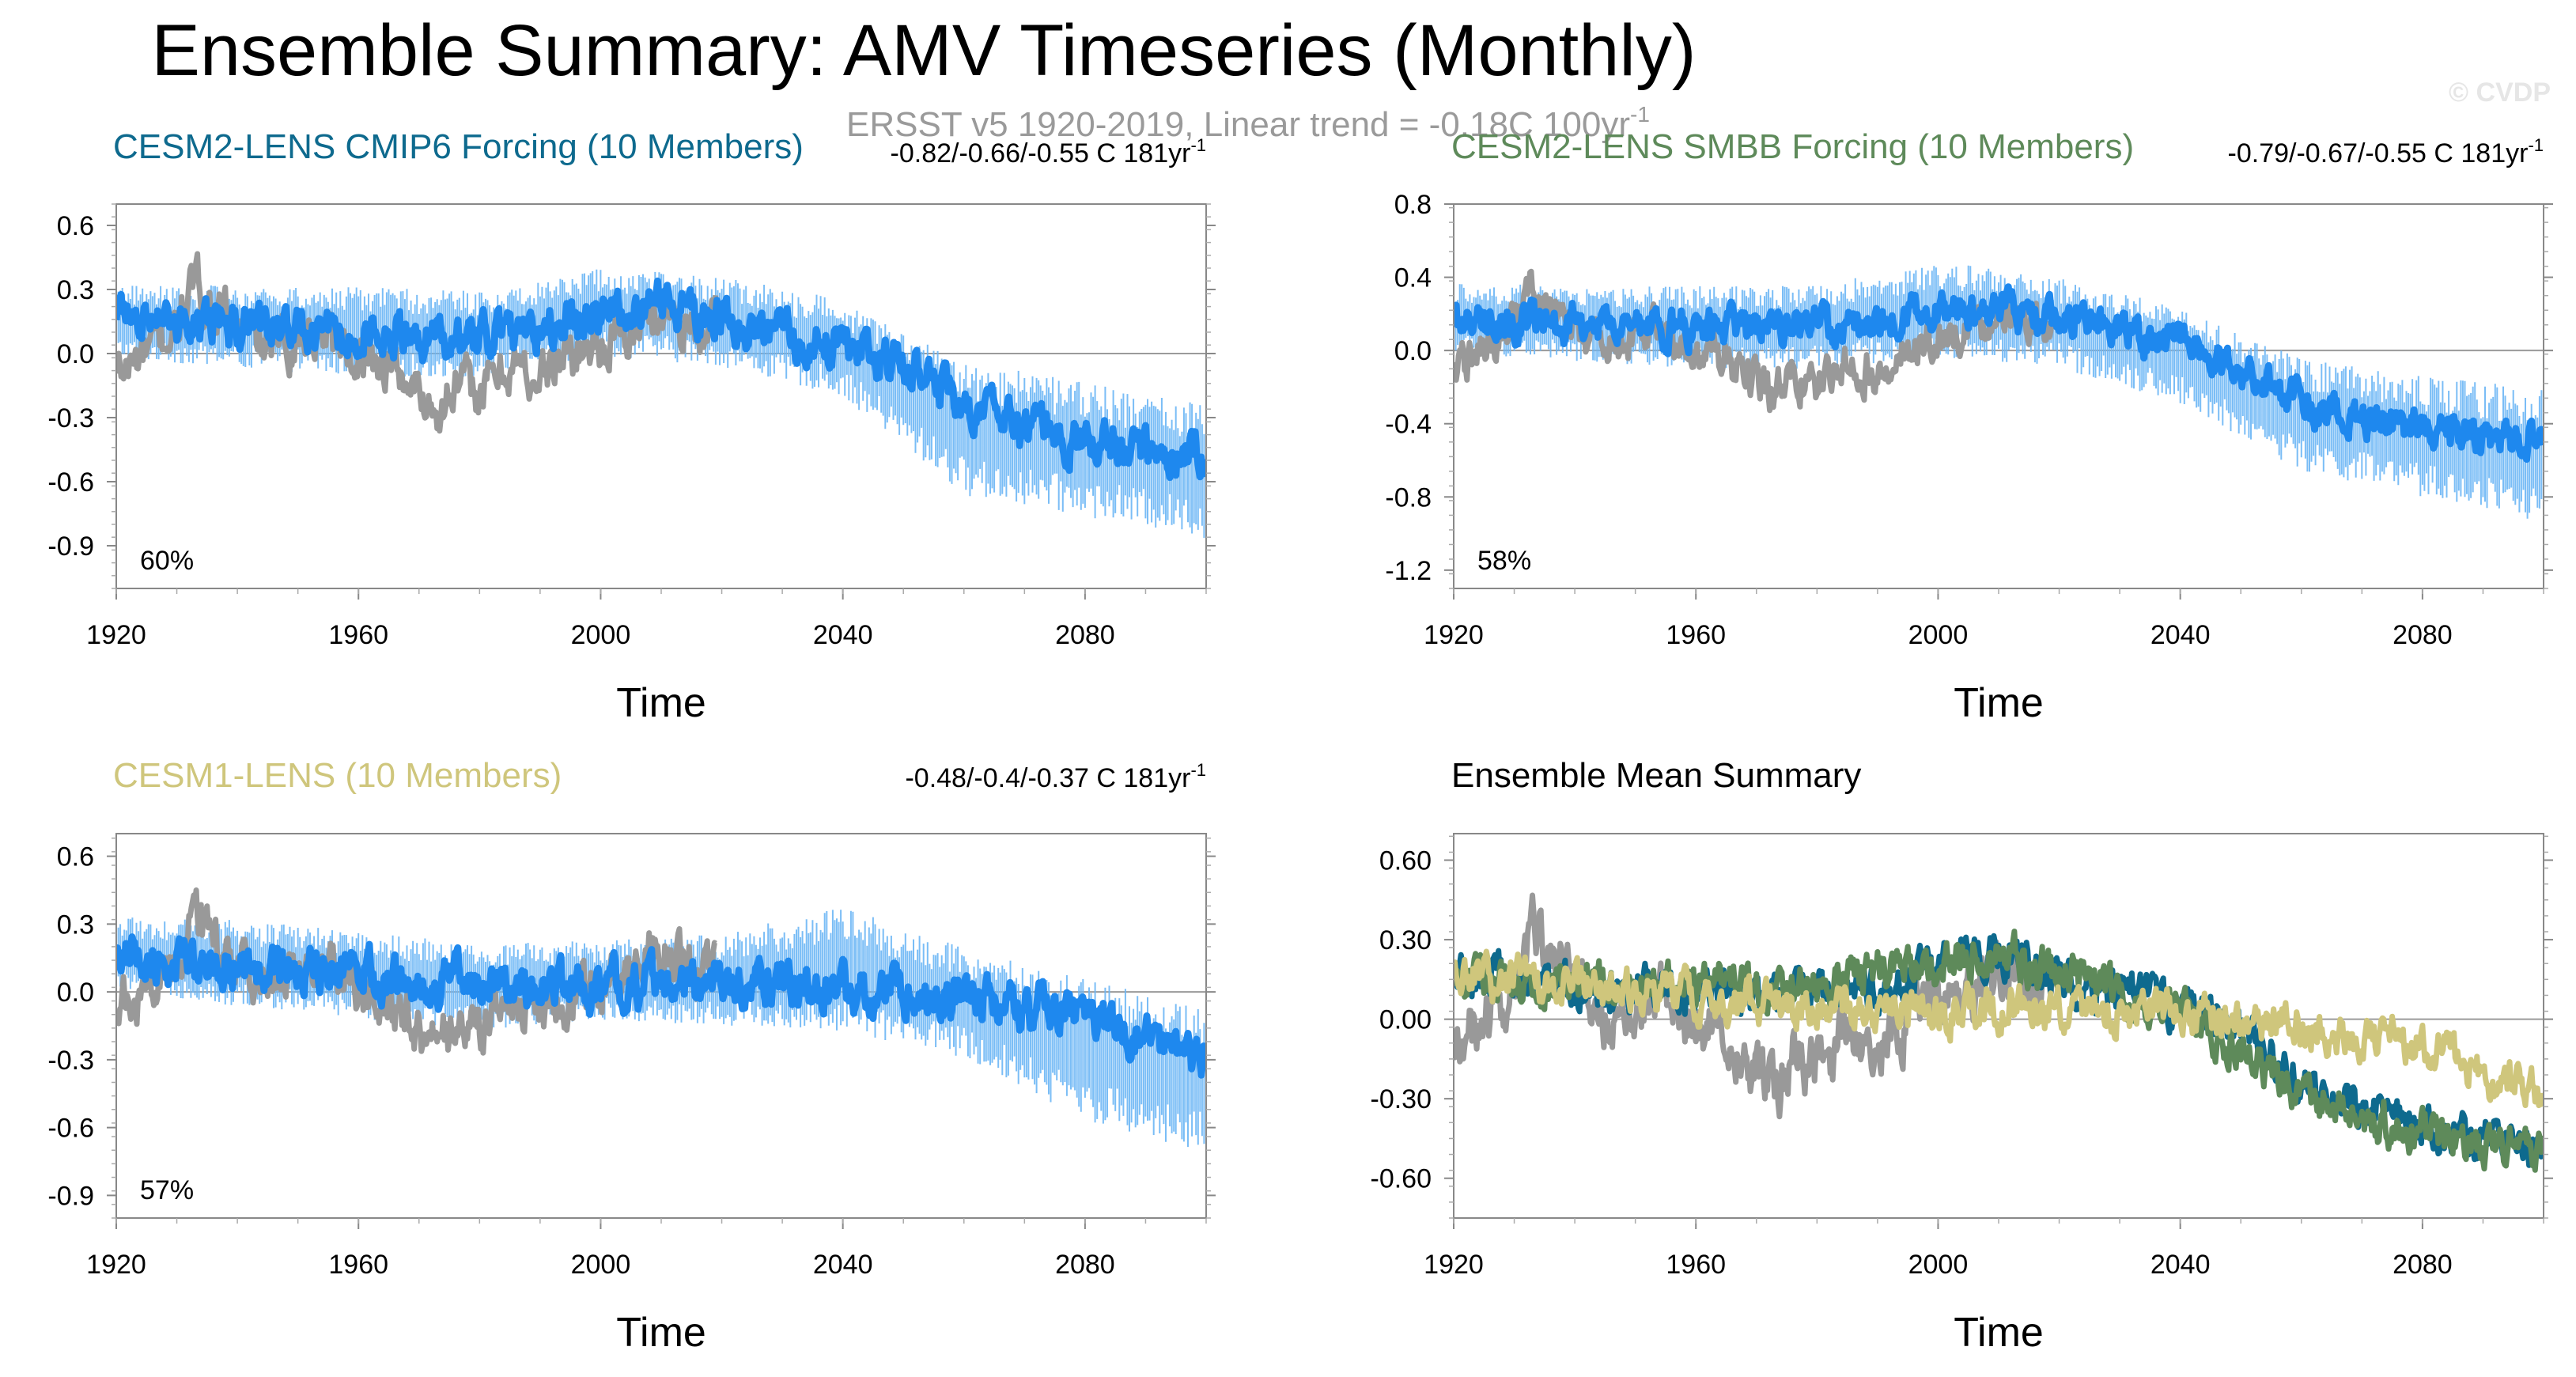  What do you see at coordinates (1792, 146) in the screenshot?
I see `panel-title: CESM2-LENS SMBB Forcing (10 Members)` at bounding box center [1792, 146].